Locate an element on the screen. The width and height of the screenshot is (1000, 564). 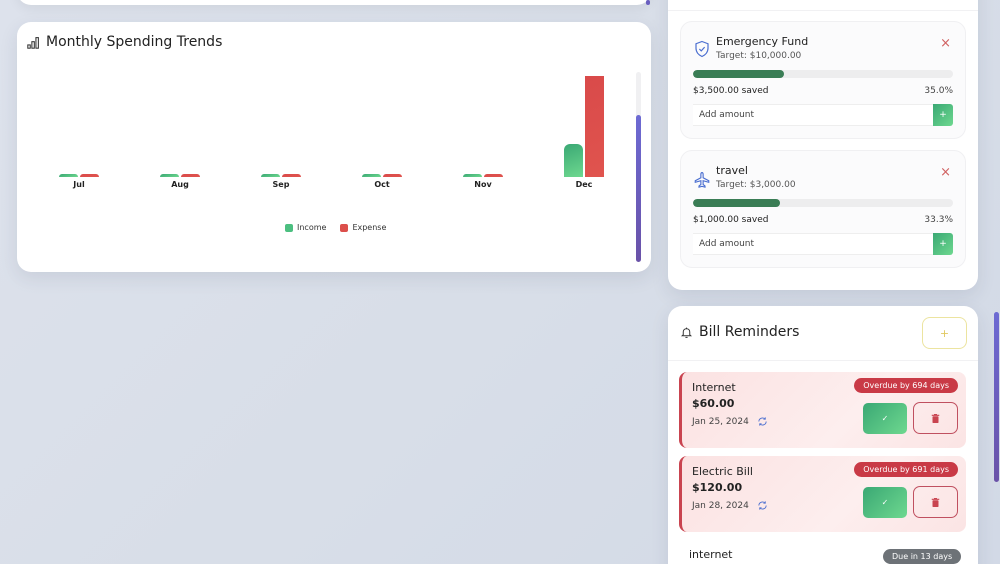
x-tick-label: Jul is located at coordinates (79, 184).